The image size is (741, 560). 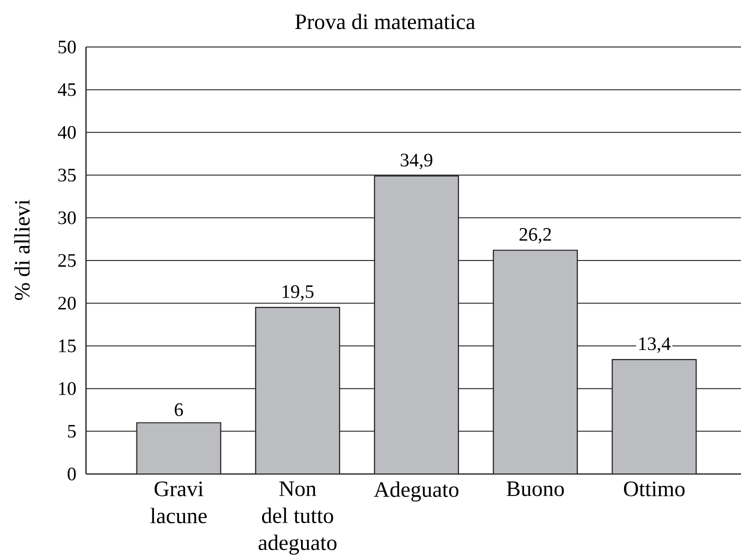 I want to click on x-tick-label: Buono, so click(x=535, y=489).